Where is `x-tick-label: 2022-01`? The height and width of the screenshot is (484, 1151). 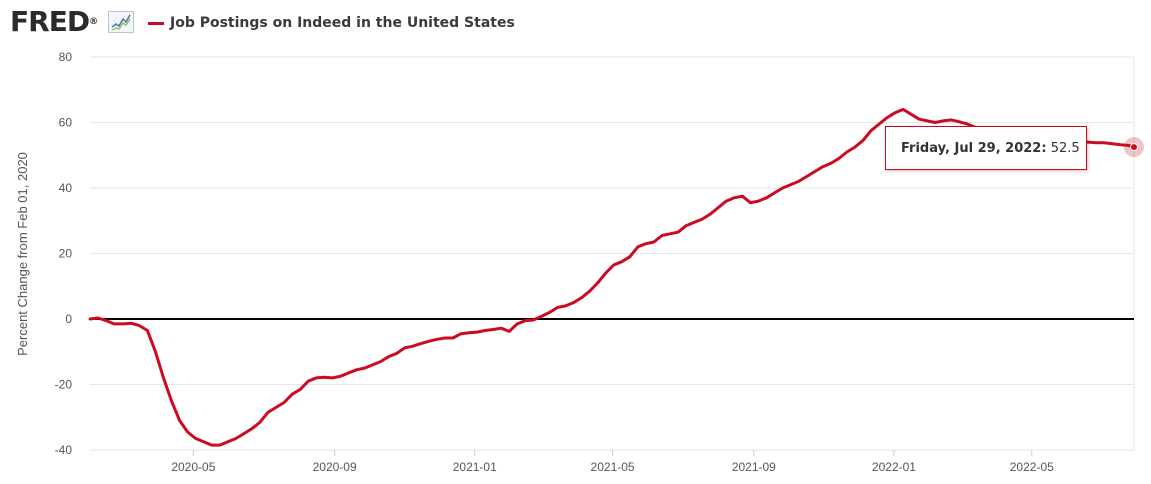
x-tick-label: 2022-01 is located at coordinates (894, 467).